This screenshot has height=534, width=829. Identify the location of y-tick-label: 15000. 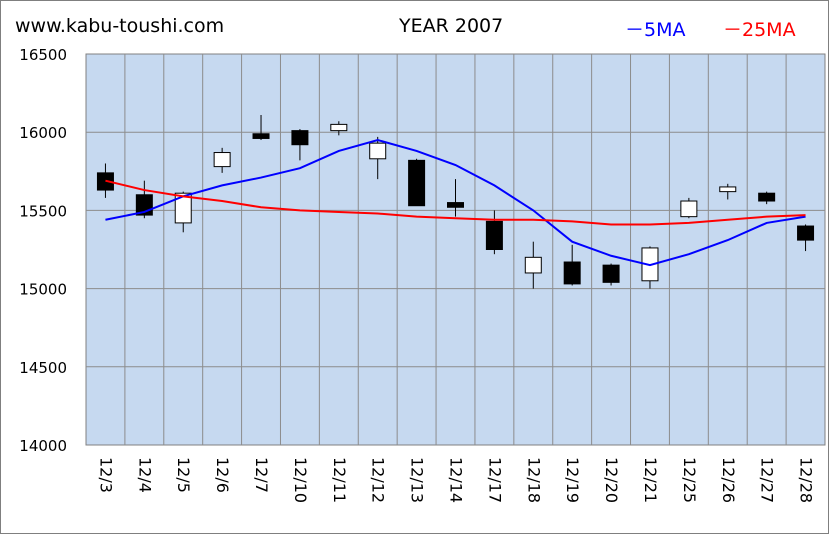
(43, 290).